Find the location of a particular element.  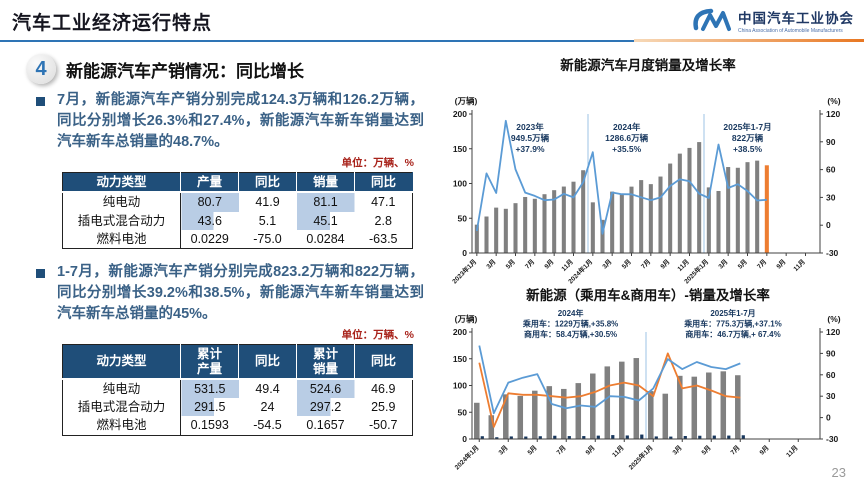

x-axis-label: 7月 is located at coordinates (561, 450).